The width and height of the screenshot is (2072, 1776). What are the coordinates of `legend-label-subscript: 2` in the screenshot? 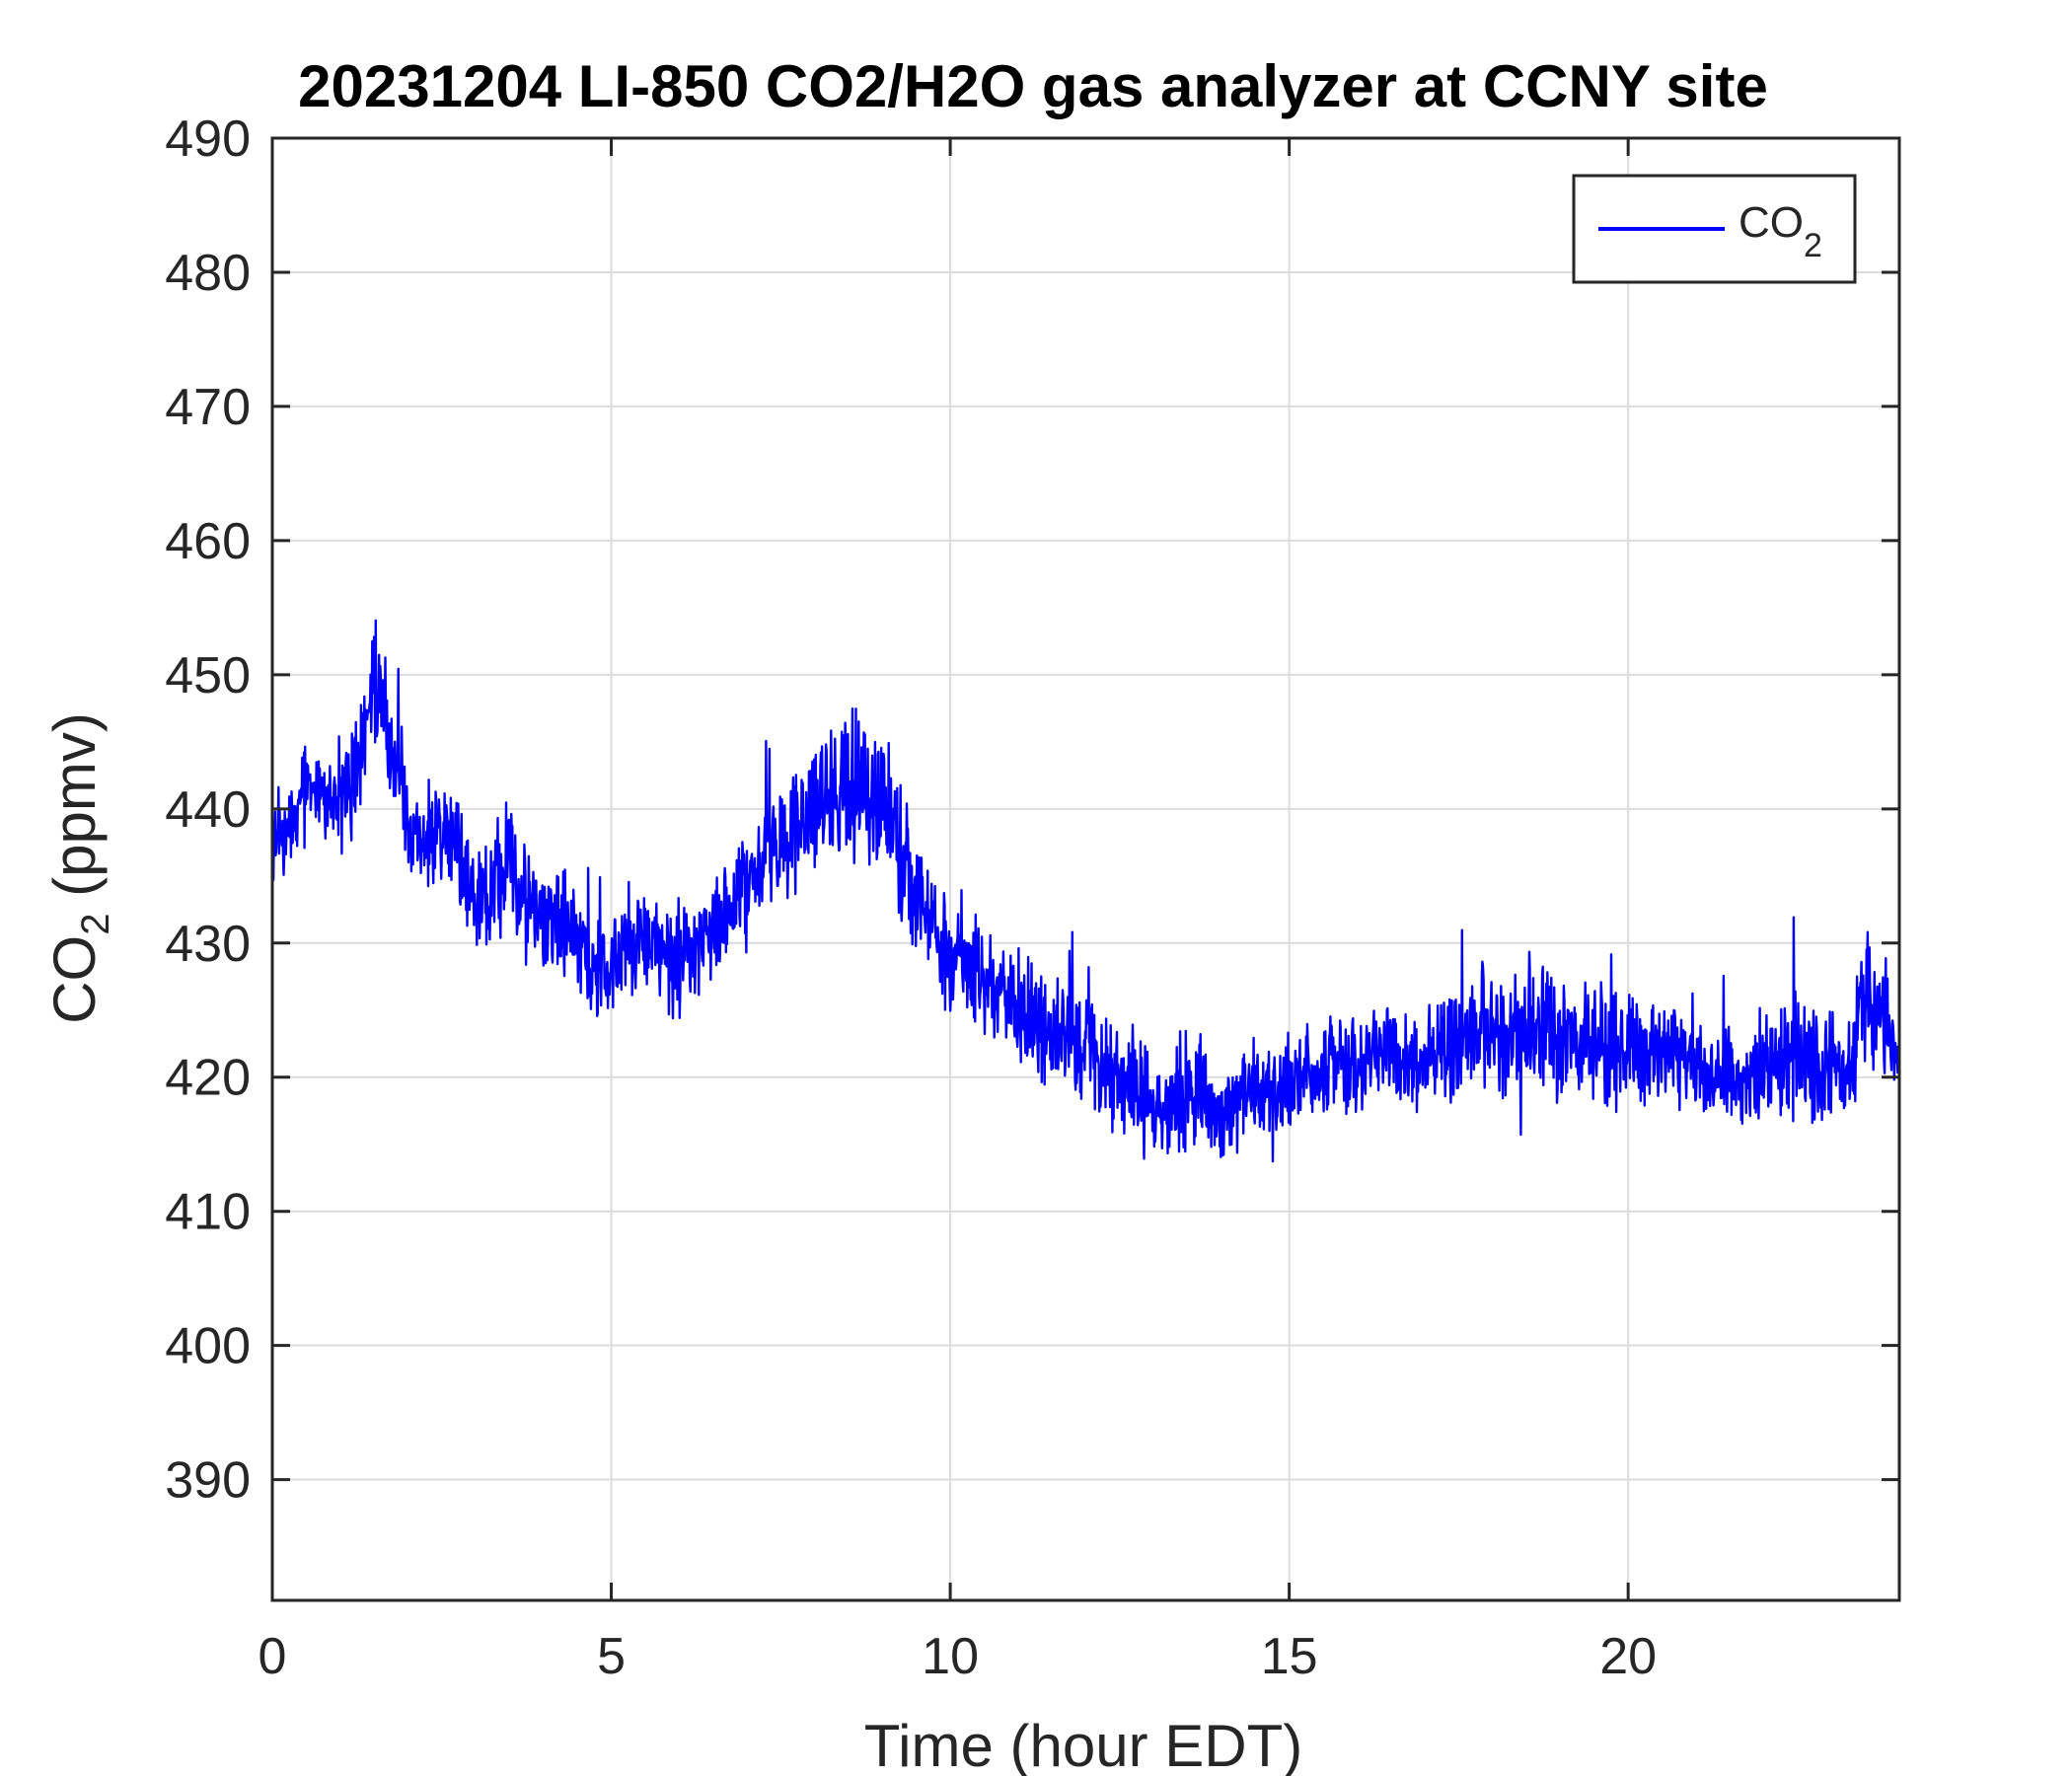 It's located at (1813, 246).